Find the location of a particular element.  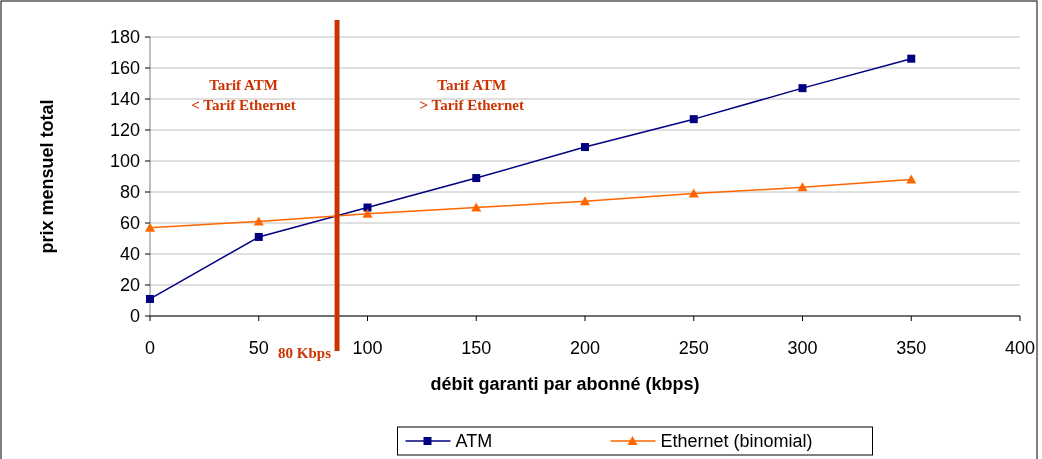

x-tick-label: 250 is located at coordinates (693, 348).